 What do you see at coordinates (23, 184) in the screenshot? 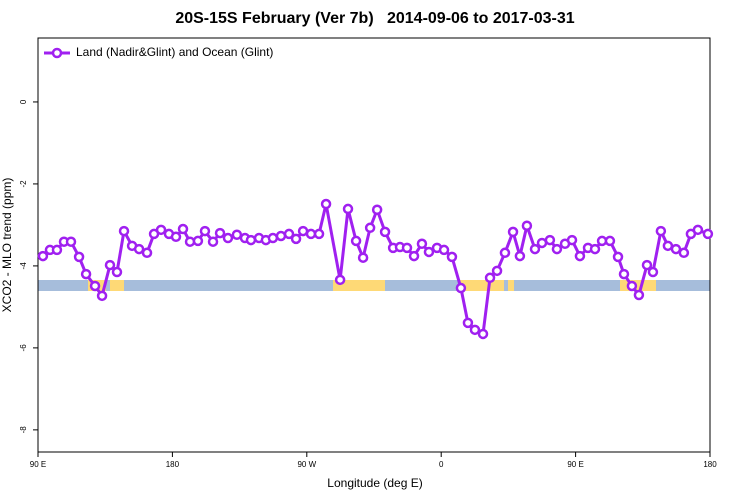
I see `y-tick-label: -2` at bounding box center [23, 184].